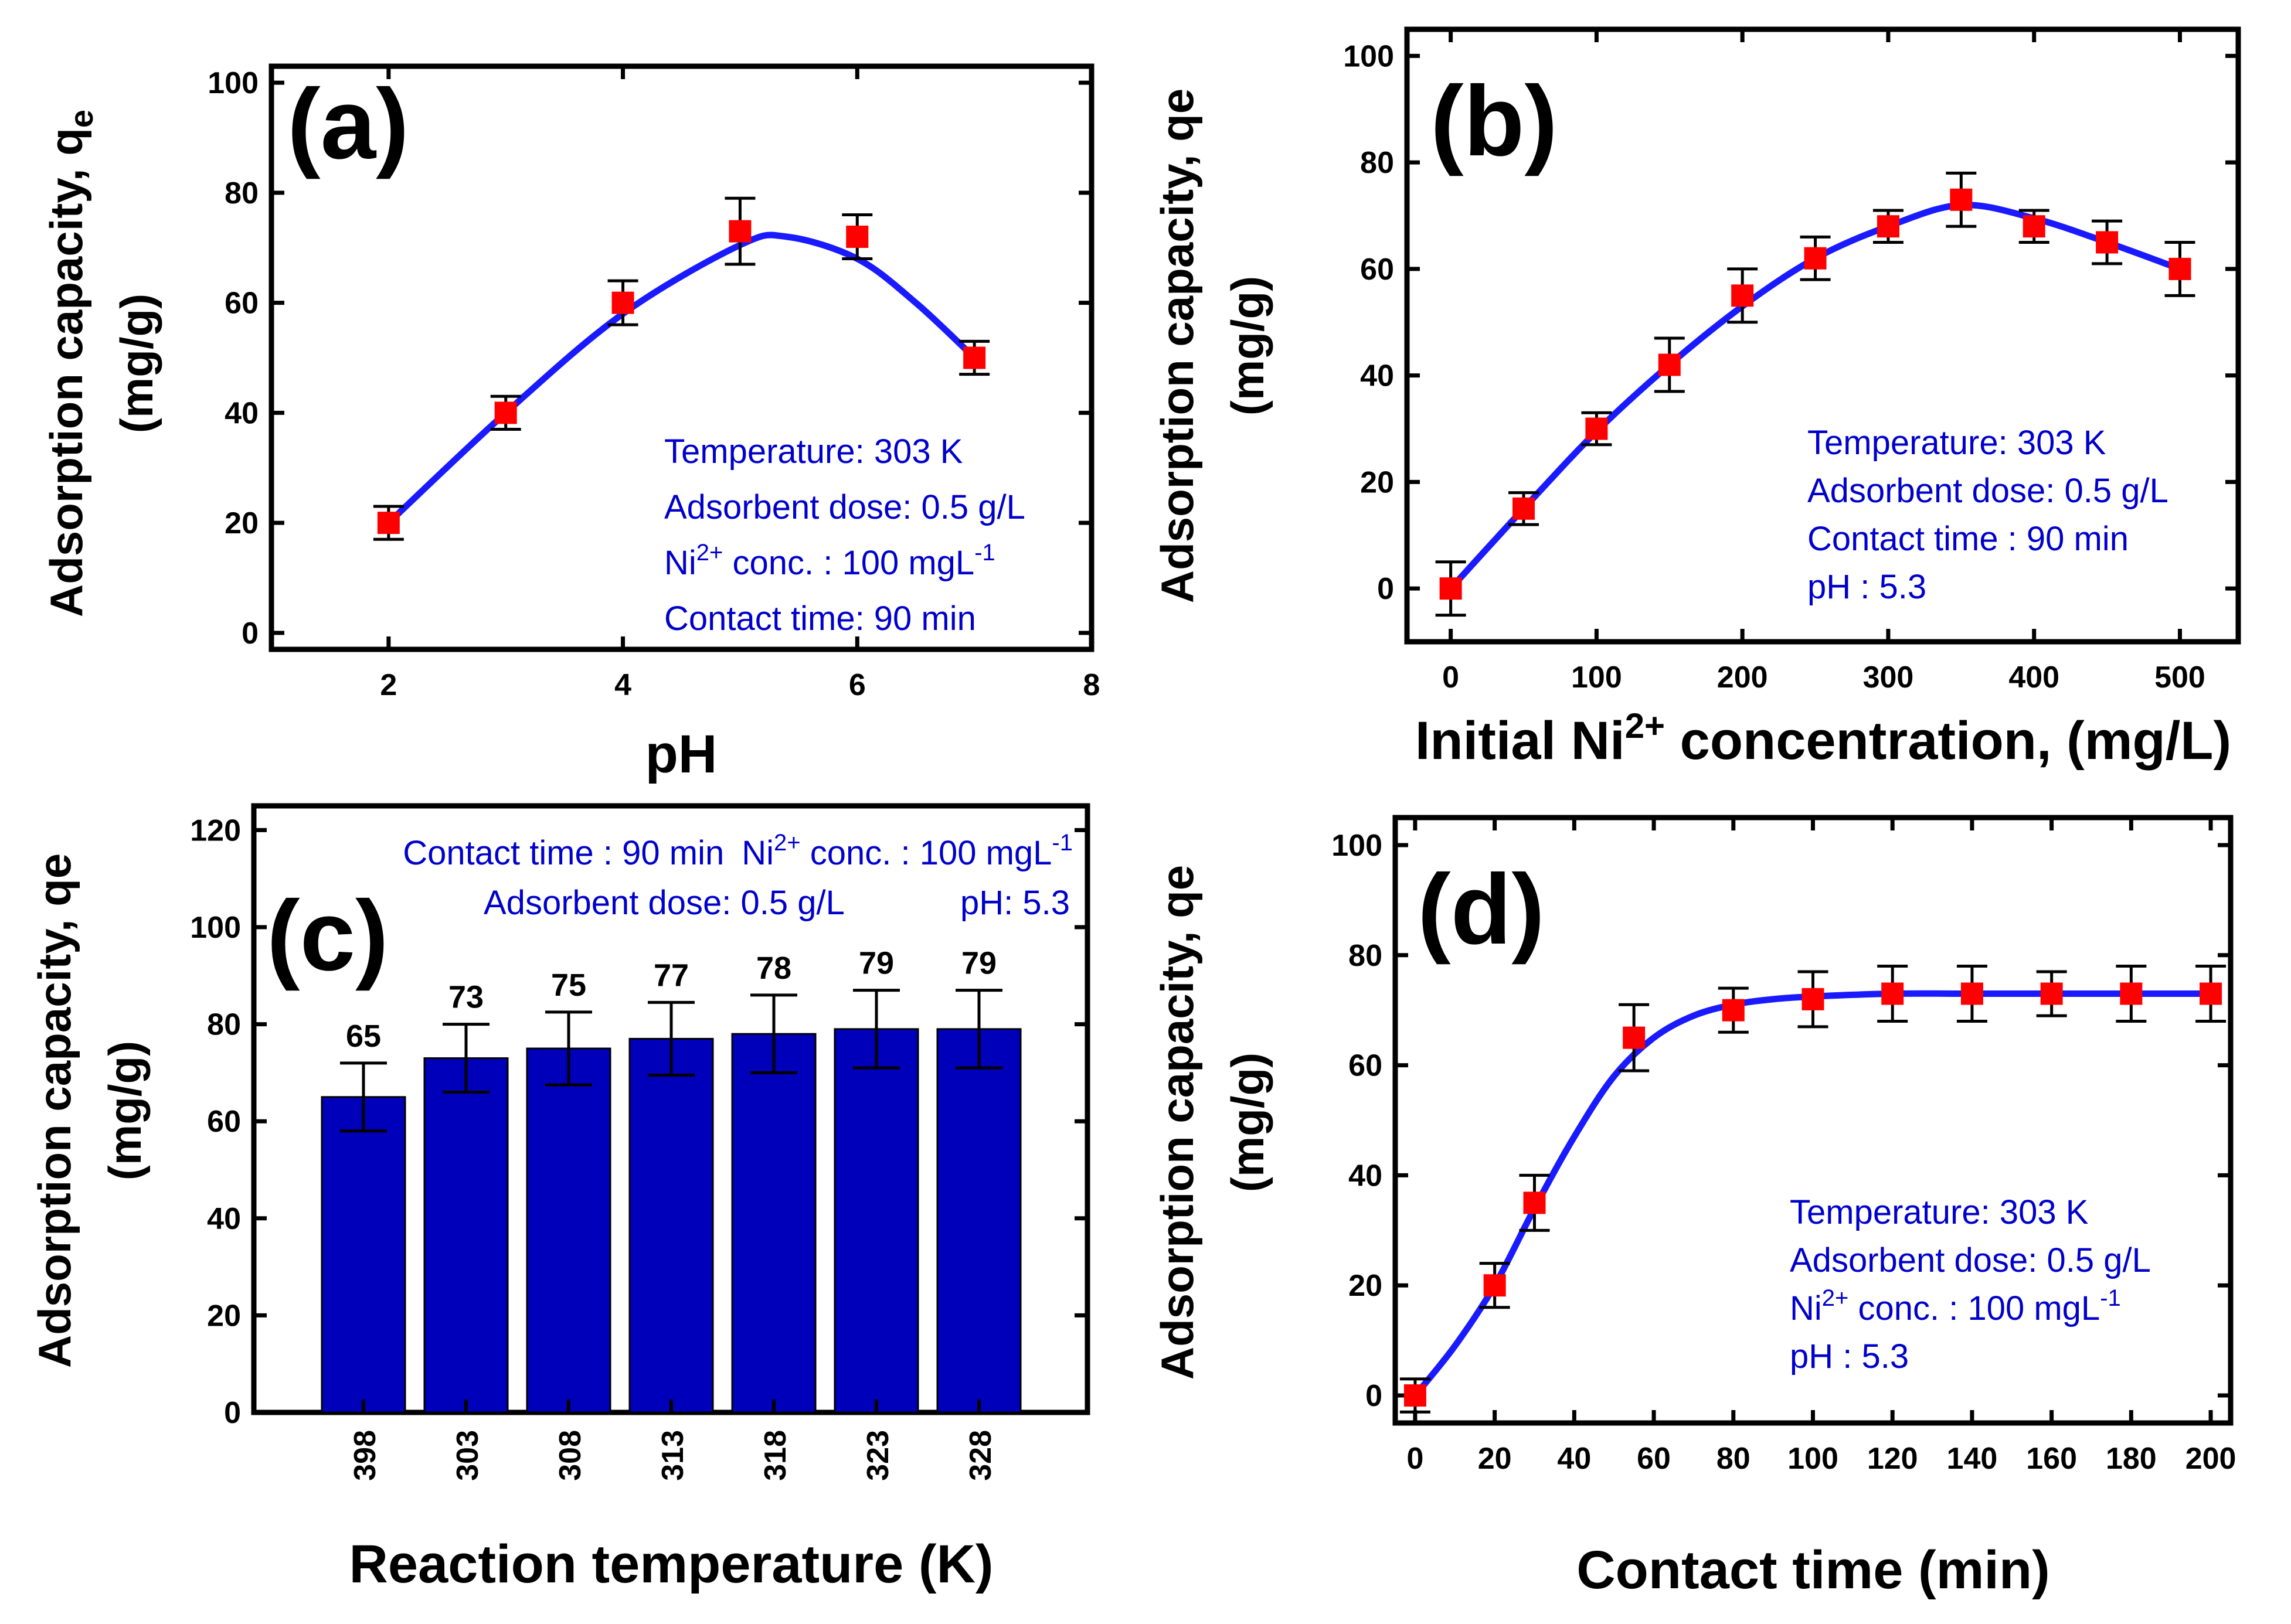 The image size is (2291, 1624). Describe the element at coordinates (844, 507) in the screenshot. I see `annotation-line: Adsorbent dose: 0.5 g/L` at that location.